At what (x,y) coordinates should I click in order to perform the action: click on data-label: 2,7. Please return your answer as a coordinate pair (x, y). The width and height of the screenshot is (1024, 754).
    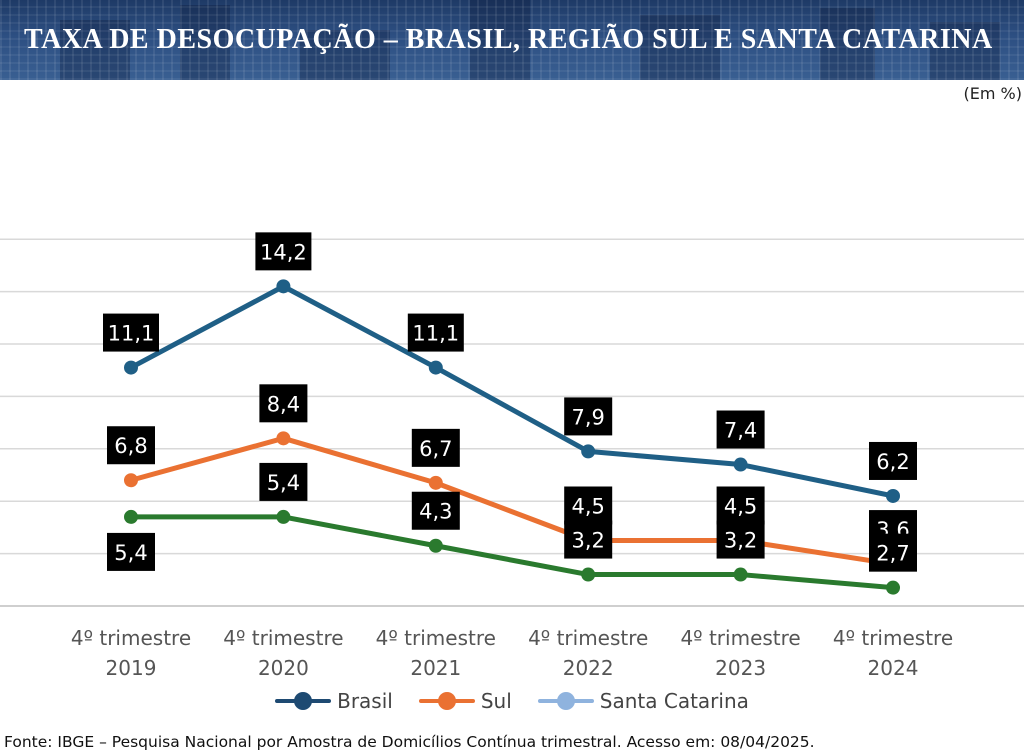
    Looking at the image, I should click on (892, 554).